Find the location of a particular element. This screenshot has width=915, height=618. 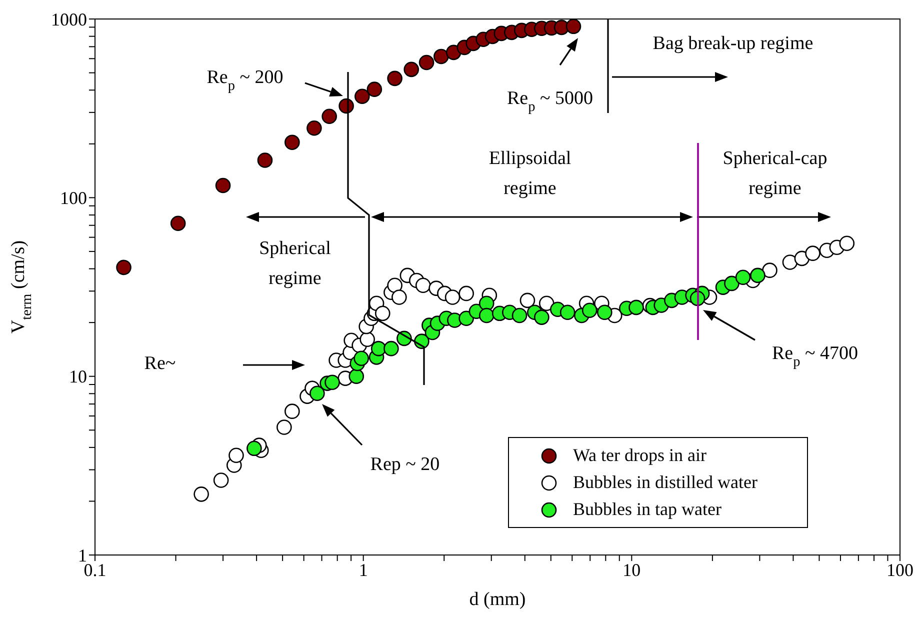

annotation: Re$_{p}$ ~ 4700 is located at coordinates (815, 356).